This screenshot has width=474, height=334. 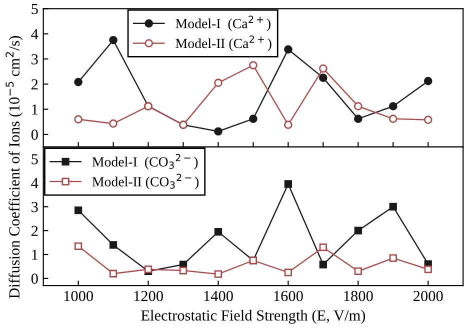 What do you see at coordinates (148, 296) in the screenshot?
I see `x-tick-label: 1200` at bounding box center [148, 296].